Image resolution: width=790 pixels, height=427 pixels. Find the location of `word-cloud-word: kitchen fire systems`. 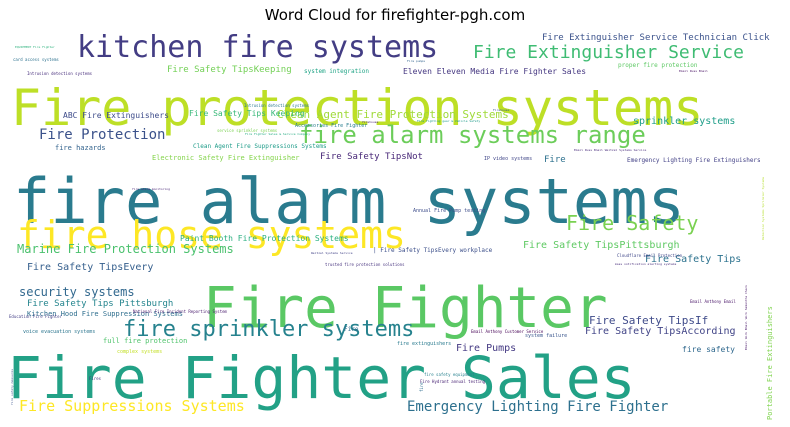

word-cloud-word: kitchen fire systems is located at coordinates (257, 47).